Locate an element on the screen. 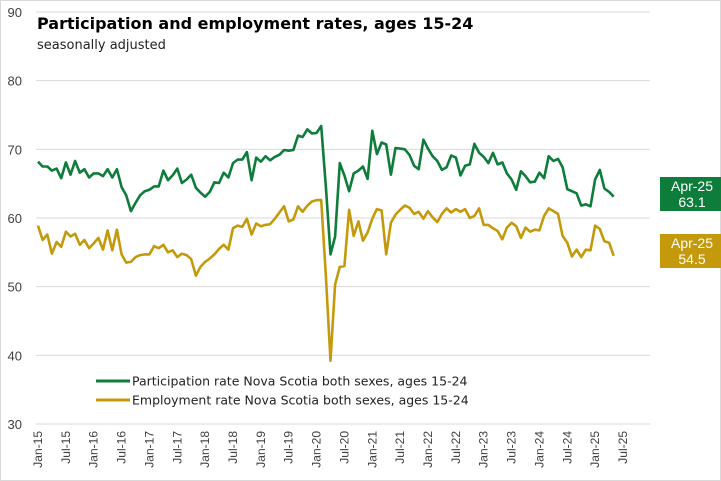 This screenshot has height=481, width=721. end-label-employment: Apr-25 54.5 is located at coordinates (690, 251).